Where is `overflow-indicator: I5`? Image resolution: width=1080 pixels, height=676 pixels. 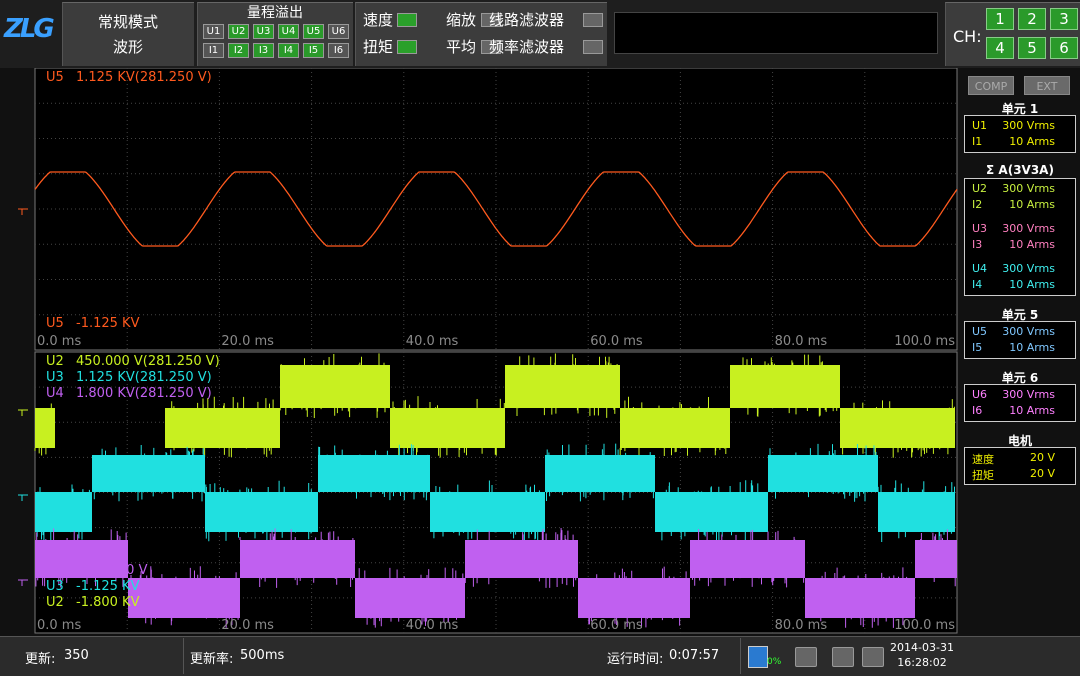
overflow-indicator: I5 is located at coordinates (313, 50).